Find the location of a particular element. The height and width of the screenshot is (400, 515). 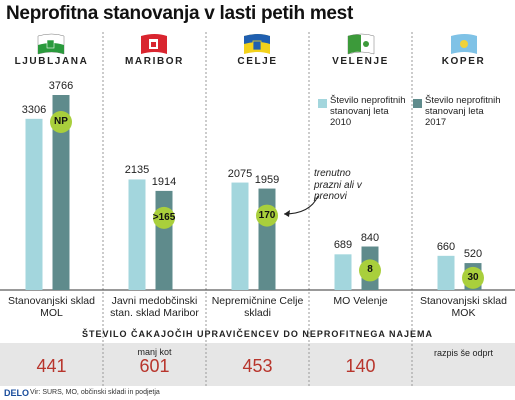

vacant-label: 170 is located at coordinates (267, 215).